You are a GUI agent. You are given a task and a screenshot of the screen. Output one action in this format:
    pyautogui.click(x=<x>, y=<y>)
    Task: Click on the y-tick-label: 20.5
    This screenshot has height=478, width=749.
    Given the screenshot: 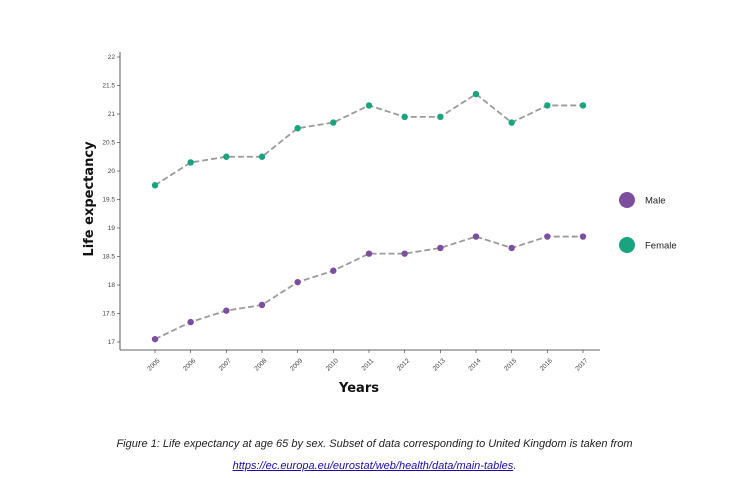 What is the action you would take?
    pyautogui.click(x=108, y=143)
    